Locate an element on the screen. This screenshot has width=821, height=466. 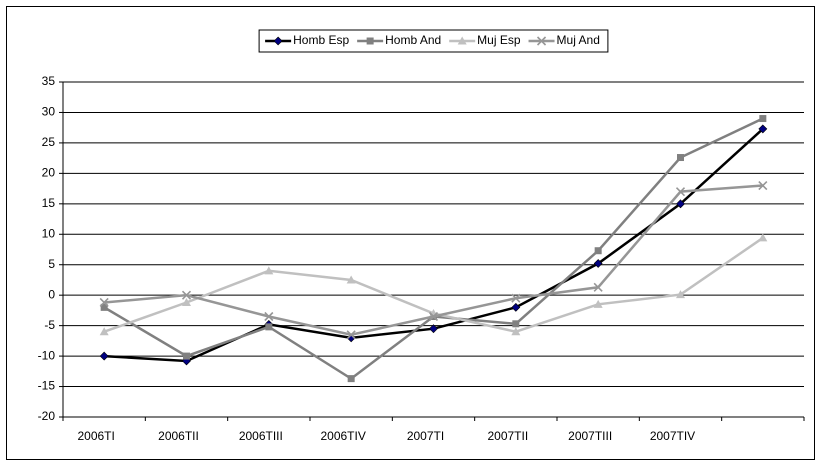
legend-label: Muj And is located at coordinates (578, 40).